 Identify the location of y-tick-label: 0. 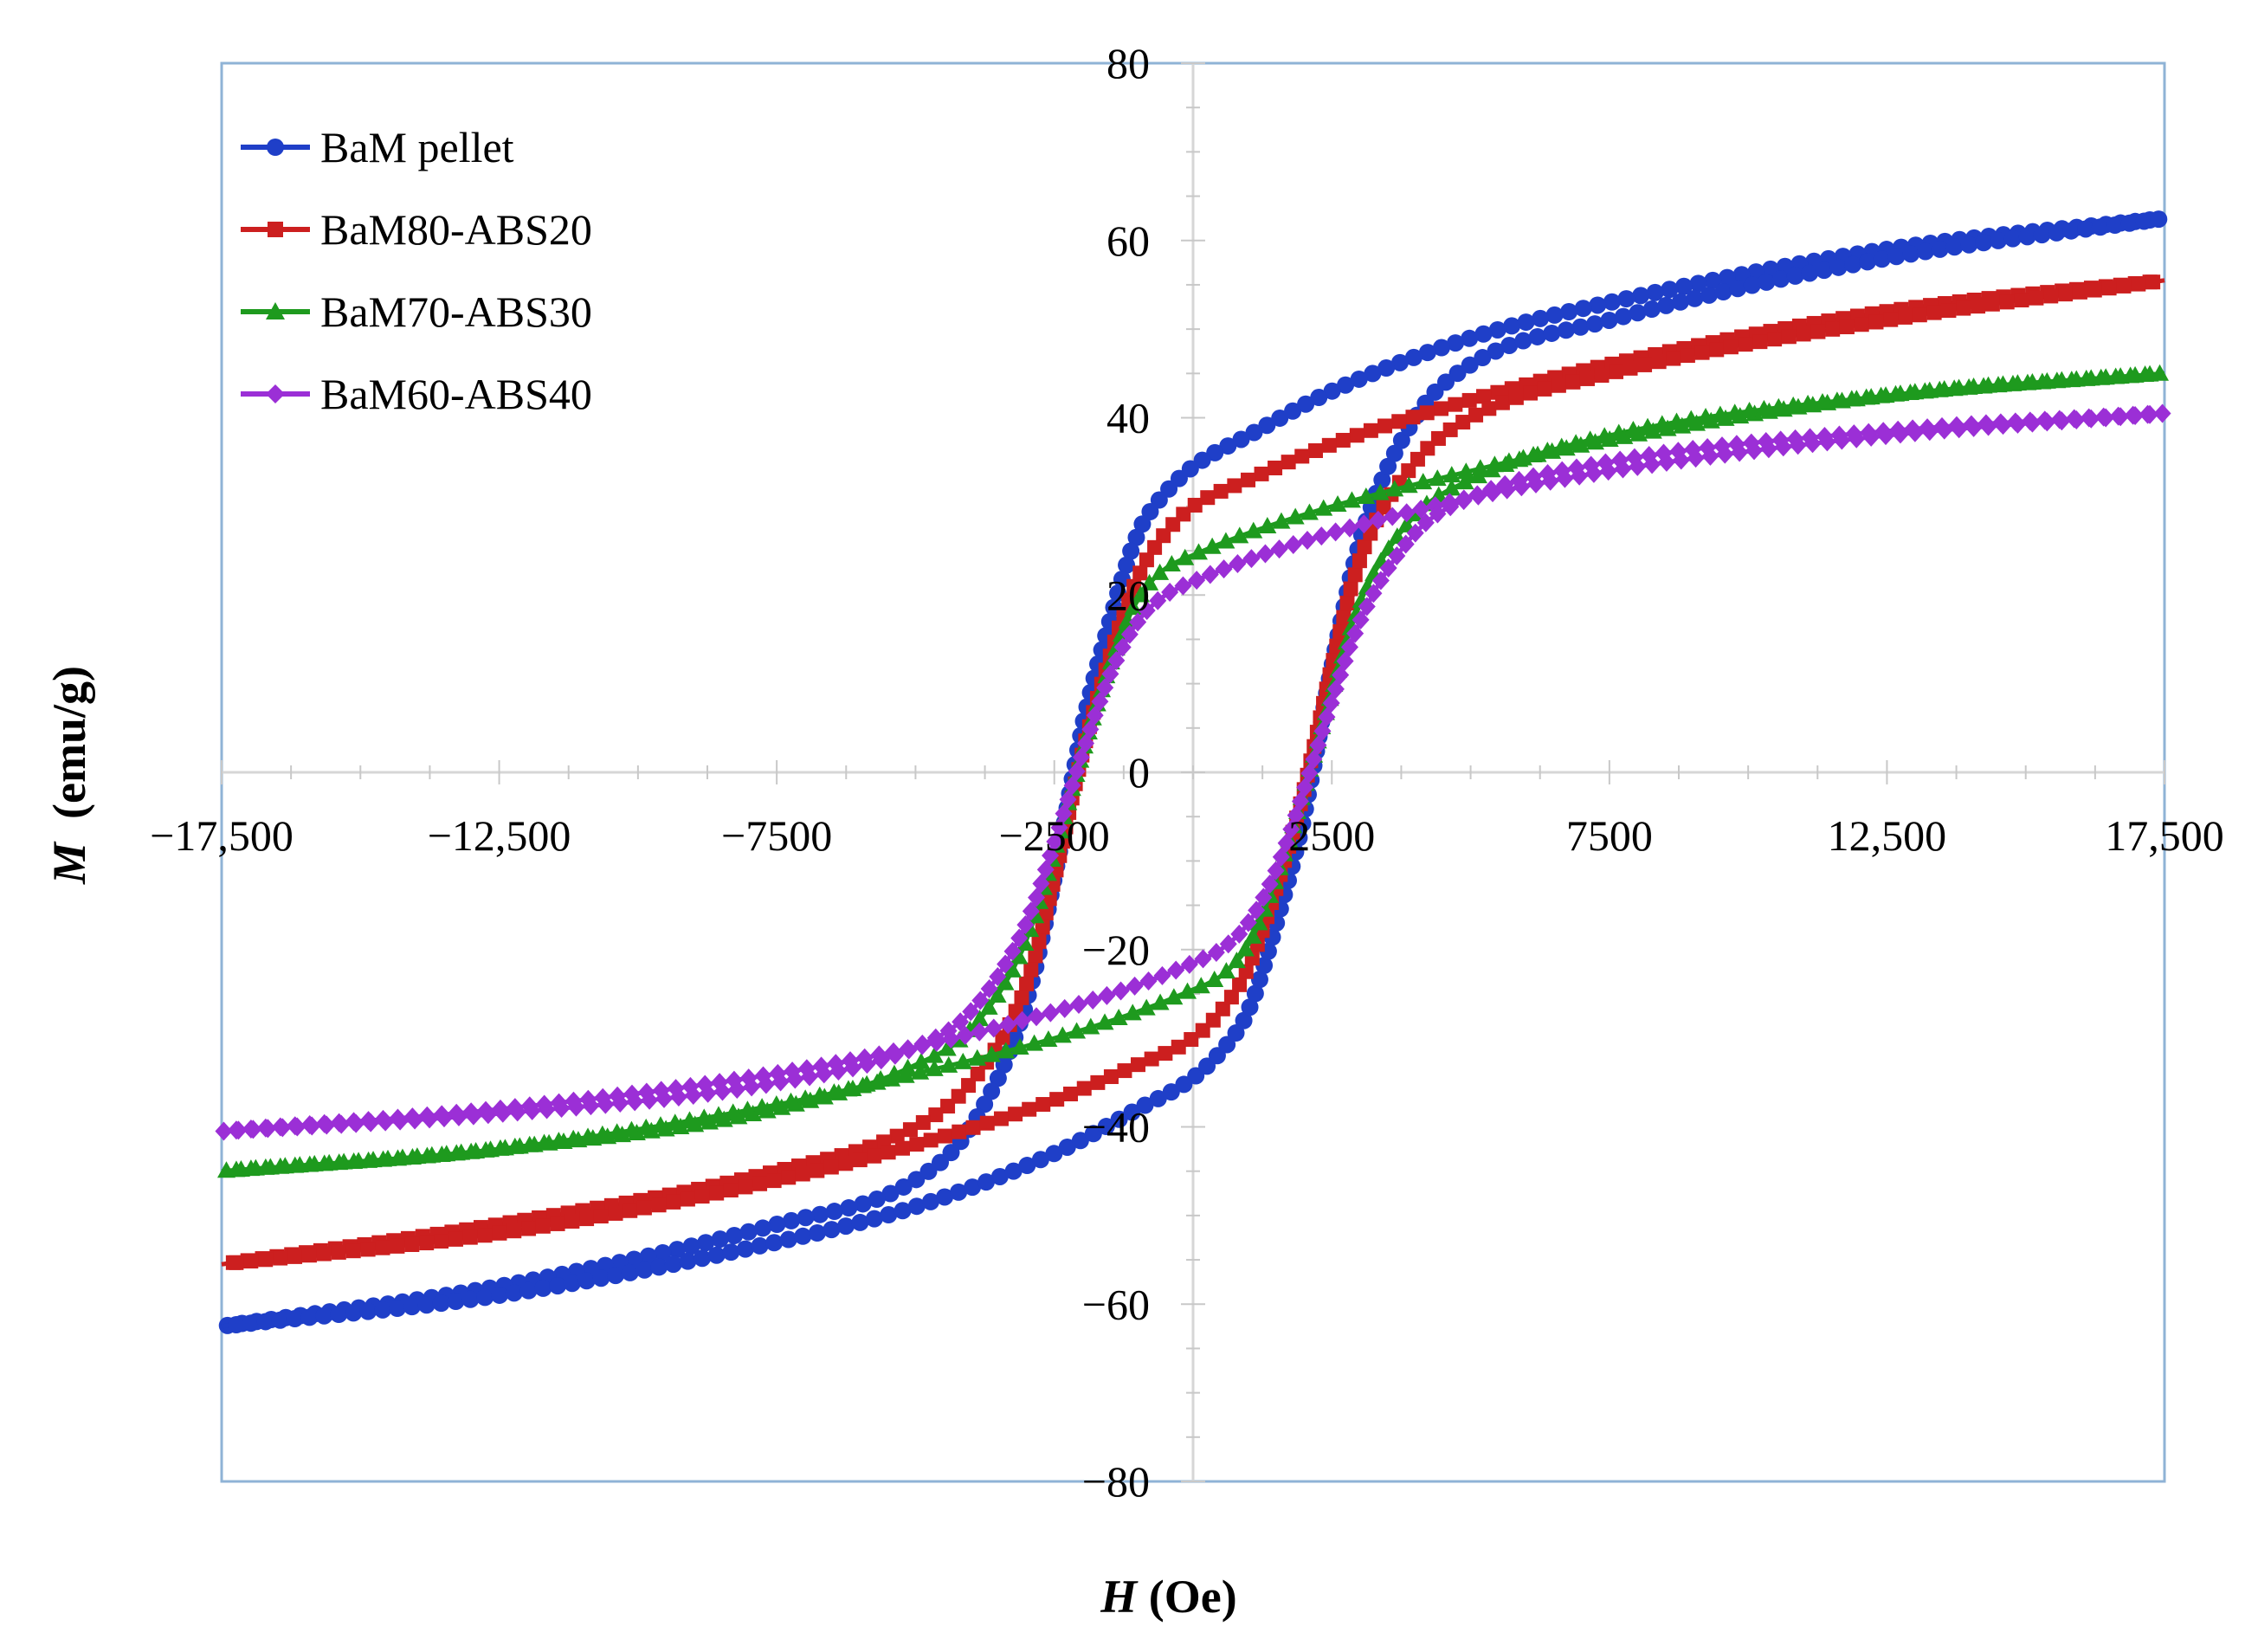
(1139, 773).